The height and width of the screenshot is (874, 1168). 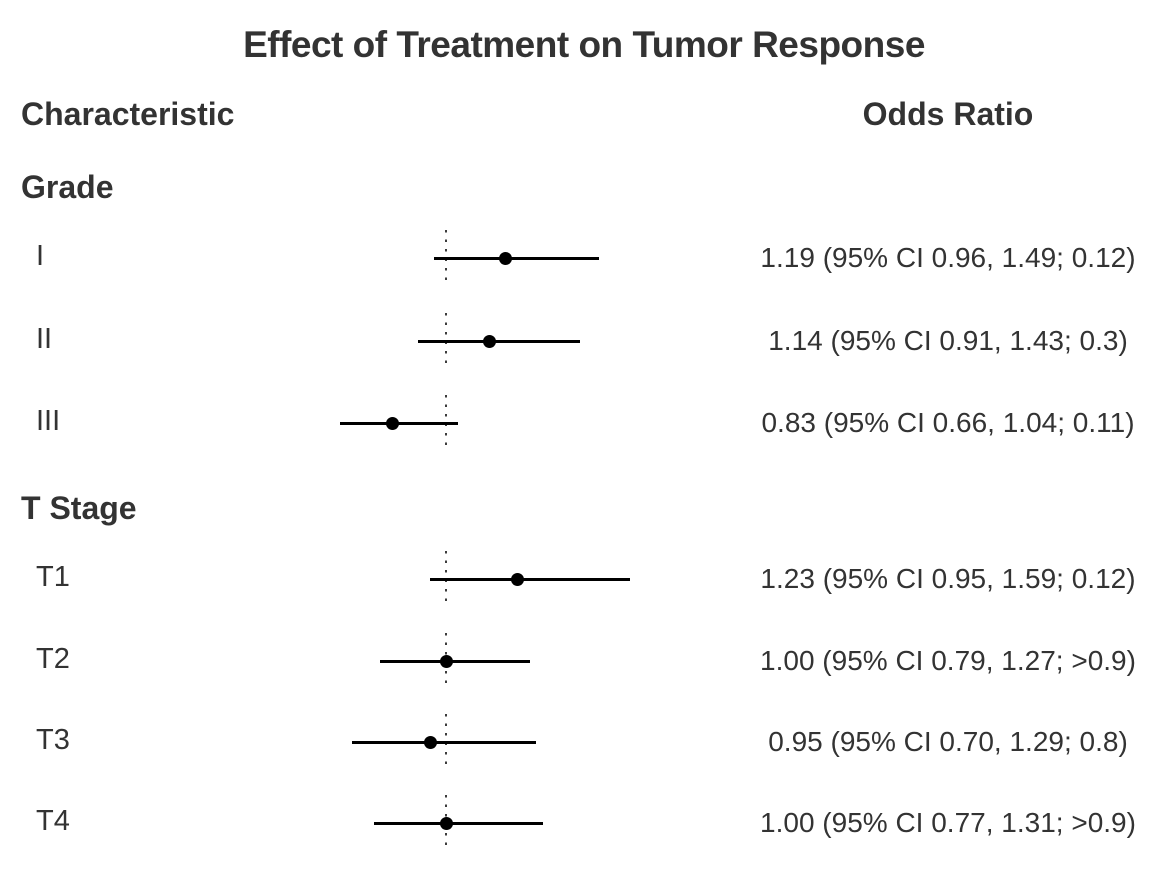 I want to click on row-label: T4, so click(x=53, y=821).